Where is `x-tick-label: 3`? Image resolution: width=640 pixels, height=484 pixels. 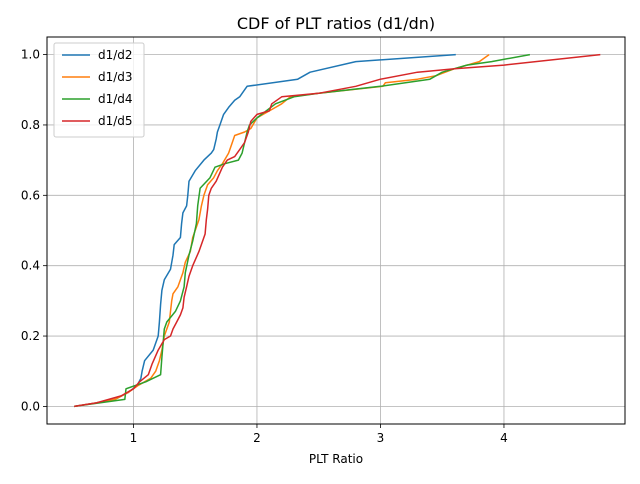 x-tick-label: 3 is located at coordinates (381, 438).